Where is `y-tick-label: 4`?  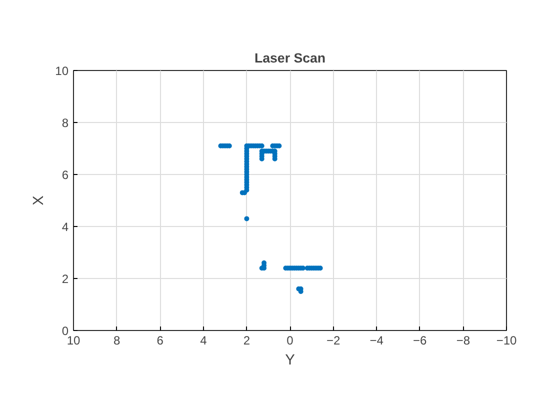 y-tick-label: 4 is located at coordinates (65, 227).